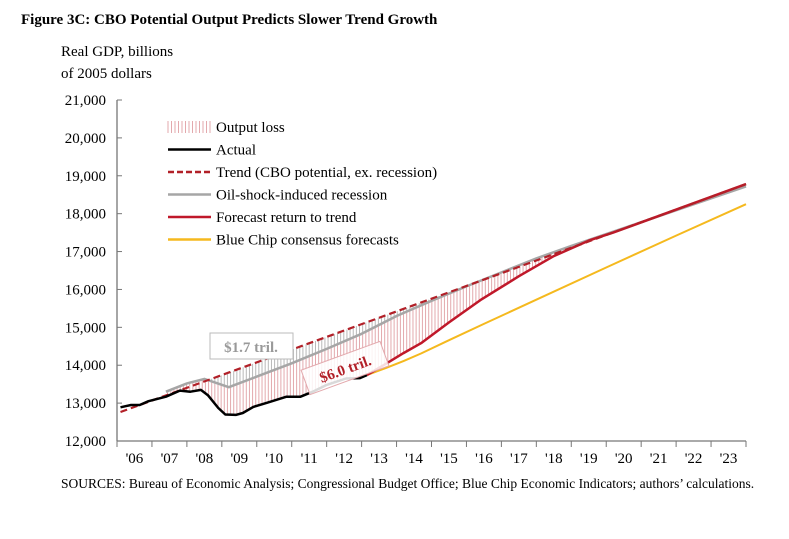  What do you see at coordinates (589, 459) in the screenshot?
I see `x-tick-label: '19` at bounding box center [589, 459].